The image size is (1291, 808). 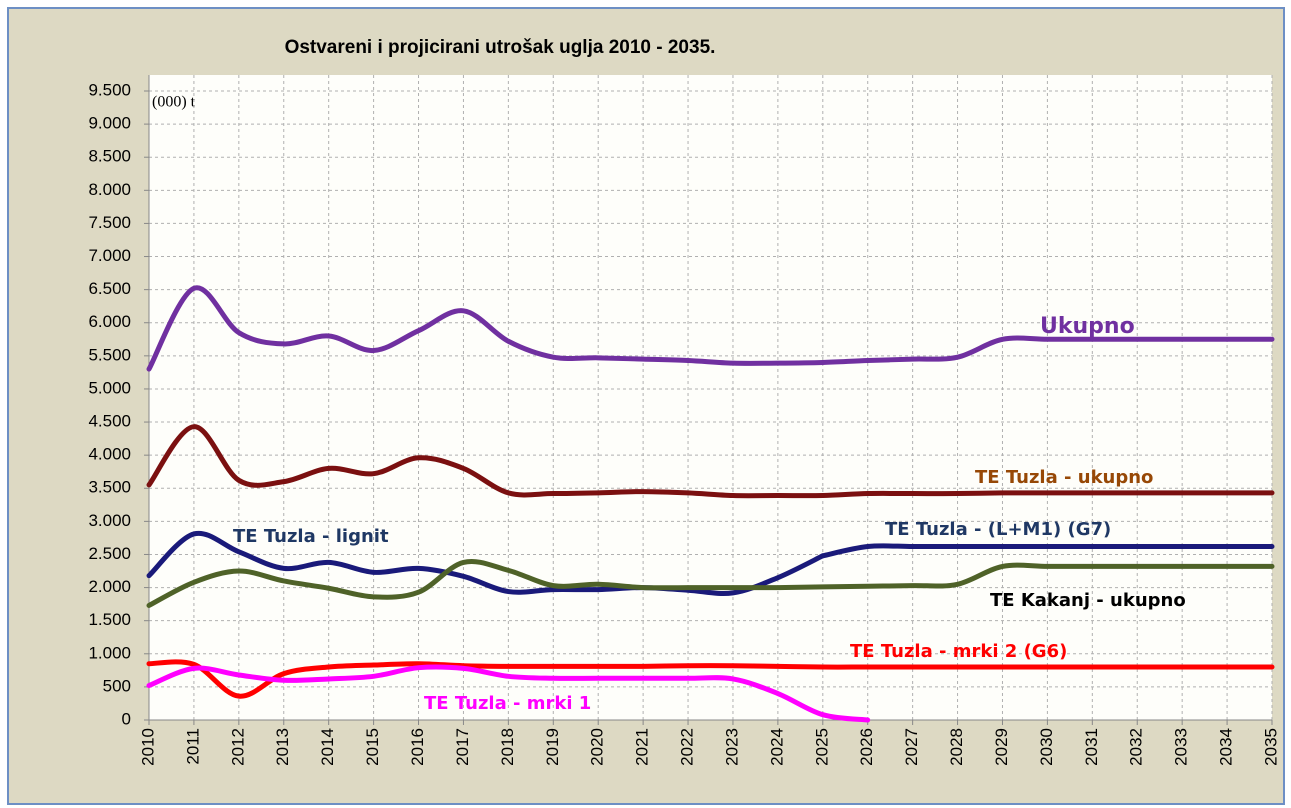 What do you see at coordinates (1091, 747) in the screenshot?
I see `x-tick-label: 2031` at bounding box center [1091, 747].